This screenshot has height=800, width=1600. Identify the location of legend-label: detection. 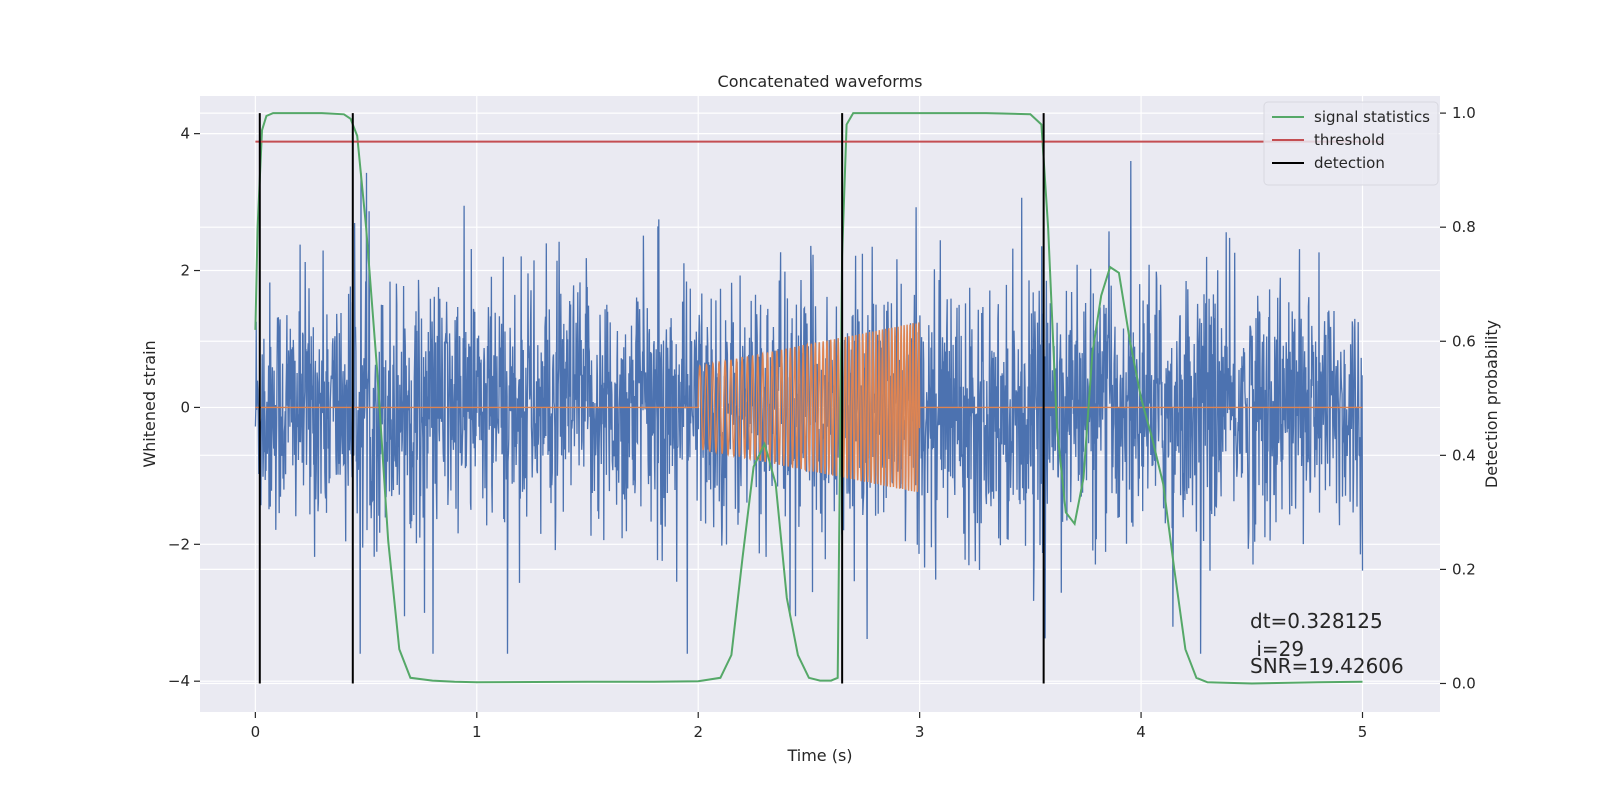
(1349, 163).